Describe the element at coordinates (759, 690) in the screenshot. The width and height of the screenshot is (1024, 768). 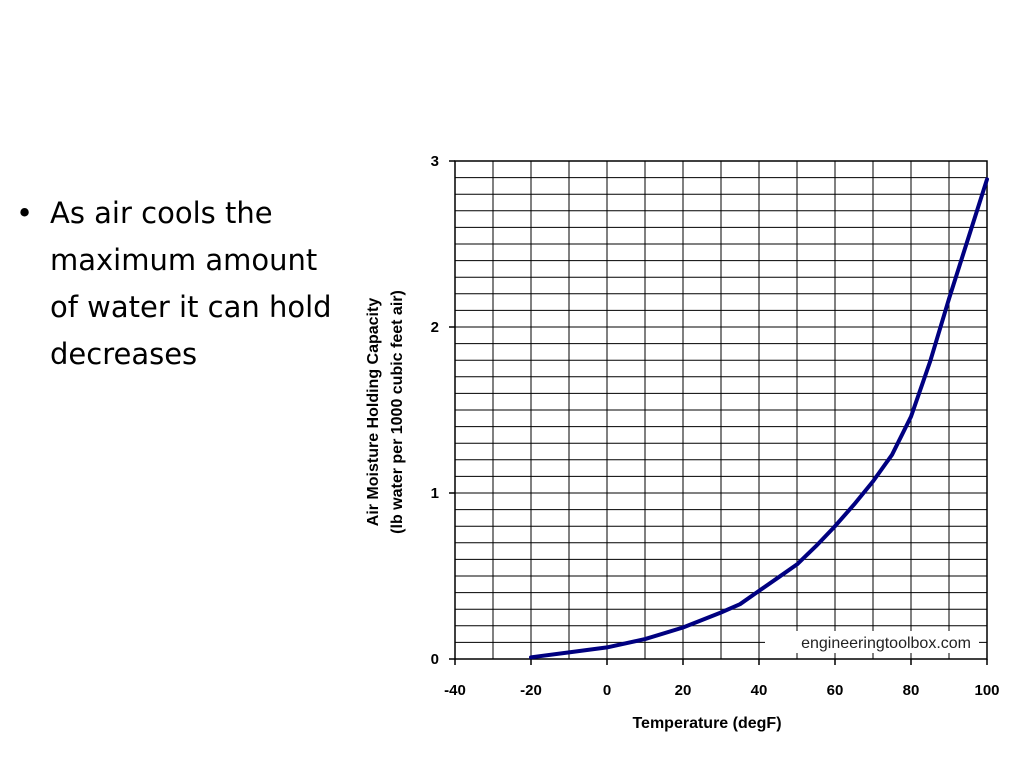
I see `x-tick-label: 40` at that location.